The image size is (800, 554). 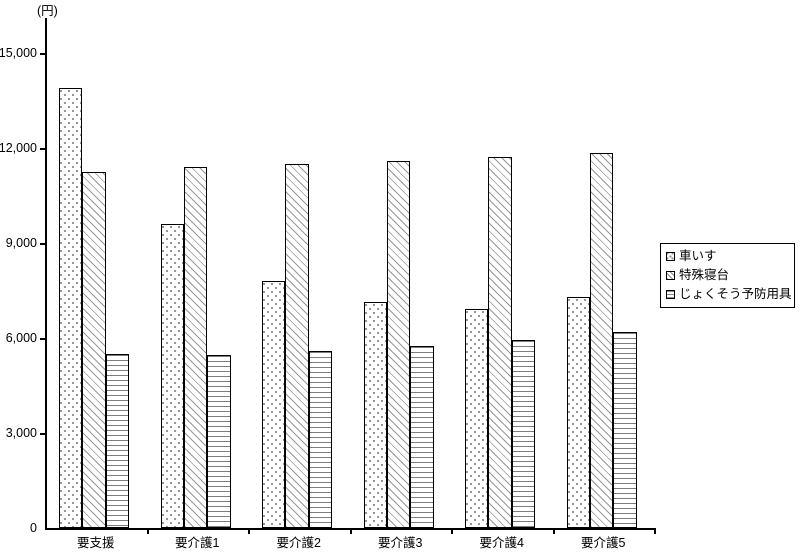 I want to click on y-axis-tick-label: 6,000, so click(x=21, y=338).